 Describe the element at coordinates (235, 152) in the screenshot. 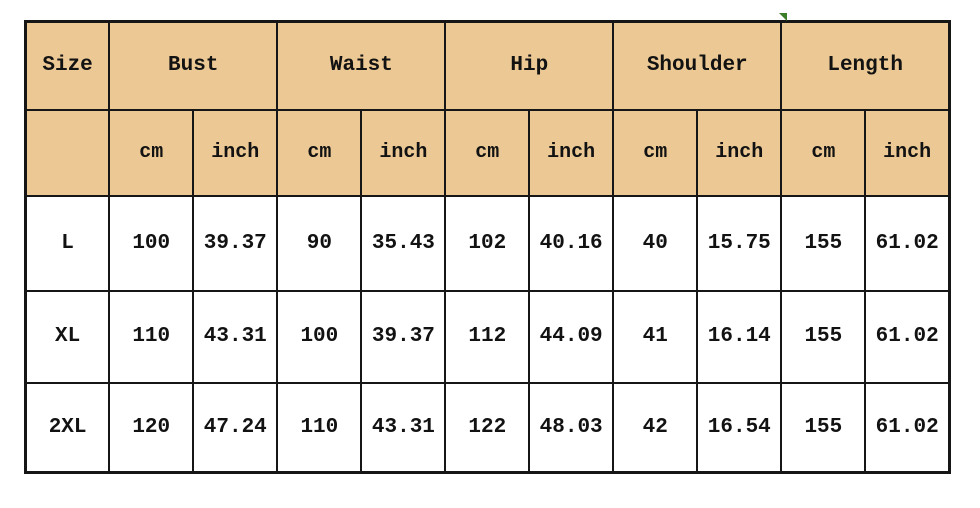

I see `unit-cell-bust-inch: inch` at that location.